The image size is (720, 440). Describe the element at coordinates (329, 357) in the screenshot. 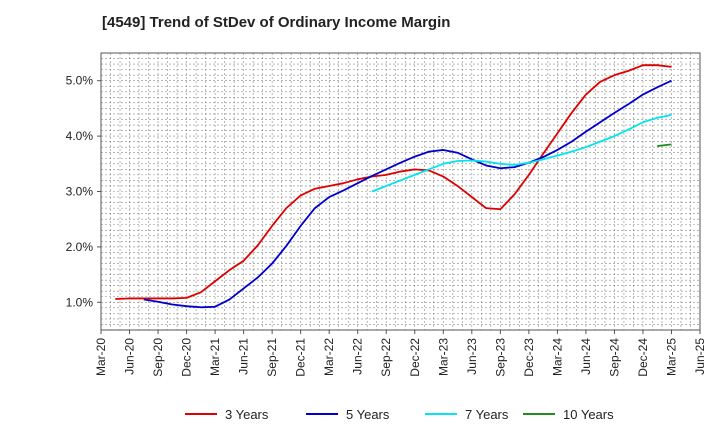

I see `x-tick-label: Mar-22` at that location.